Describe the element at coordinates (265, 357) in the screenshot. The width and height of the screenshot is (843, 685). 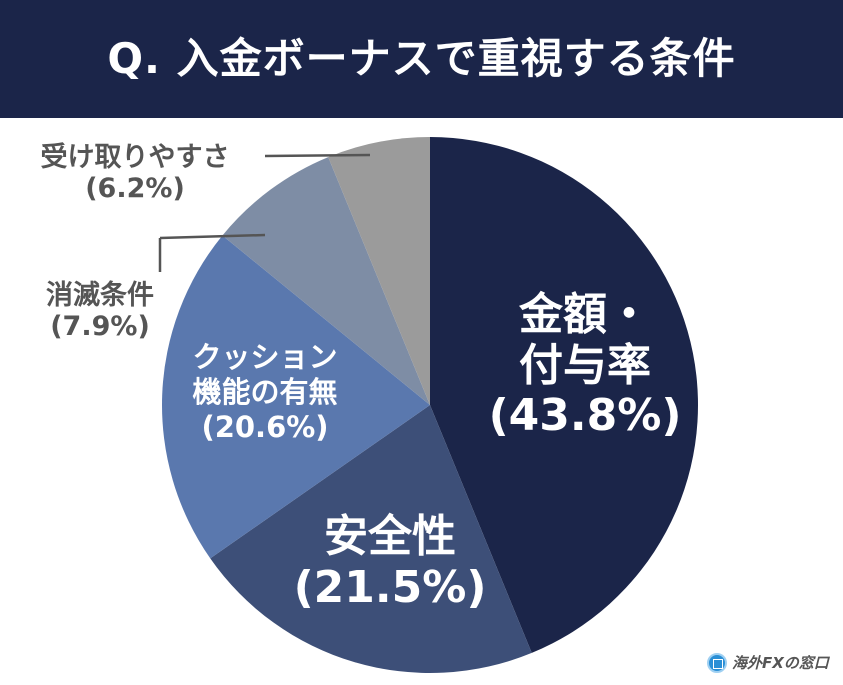
I see `label-line: クッション` at that location.